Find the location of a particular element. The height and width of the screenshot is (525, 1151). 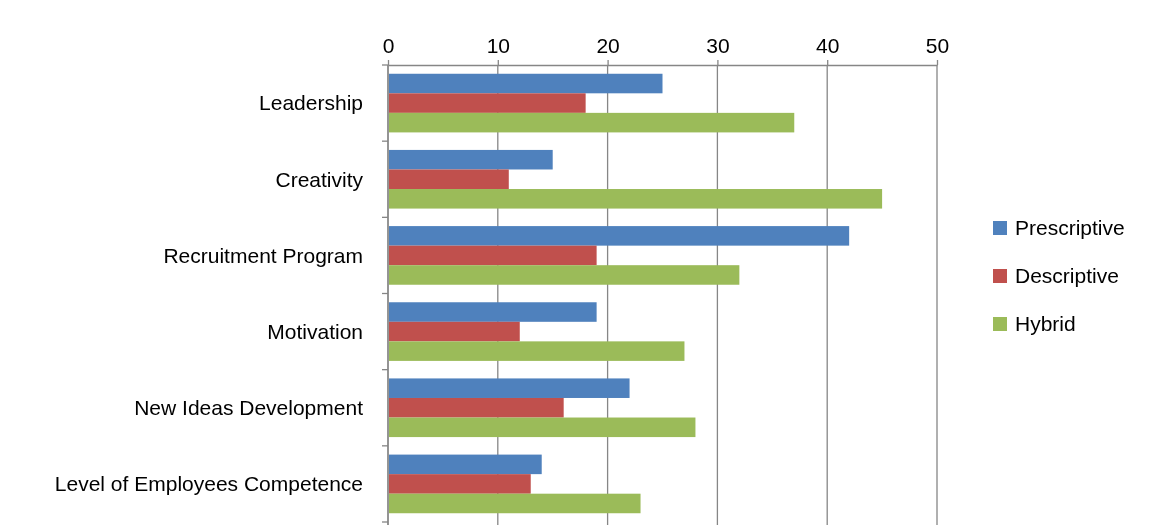

y-tick-label: New Ideas Development is located at coordinates (249, 408).